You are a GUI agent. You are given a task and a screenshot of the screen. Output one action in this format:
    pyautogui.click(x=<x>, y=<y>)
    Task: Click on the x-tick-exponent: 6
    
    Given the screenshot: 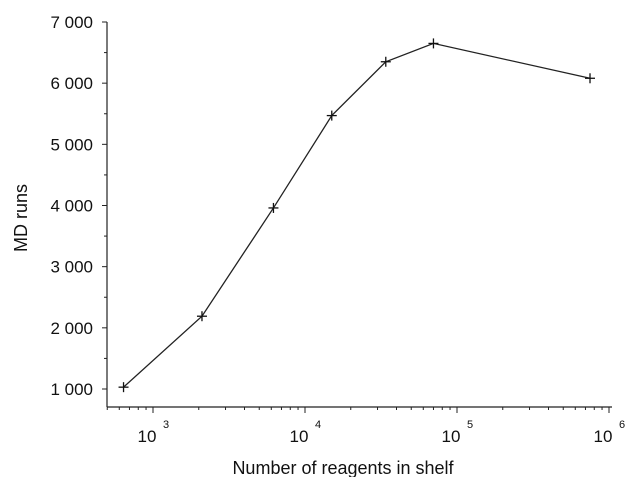 What is the action you would take?
    pyautogui.click(x=622, y=425)
    